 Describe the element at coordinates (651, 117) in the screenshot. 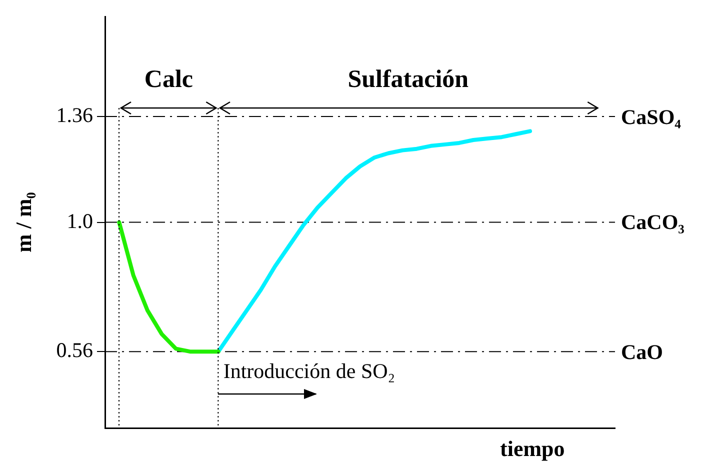

I see `ref-line-label: CaSO₄` at that location.